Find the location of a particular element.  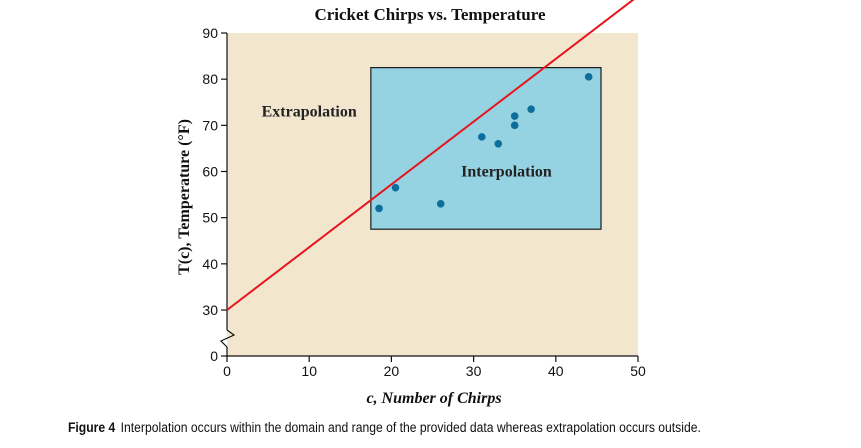

x-axis-label: c, Number of Chirps is located at coordinates (433, 398).